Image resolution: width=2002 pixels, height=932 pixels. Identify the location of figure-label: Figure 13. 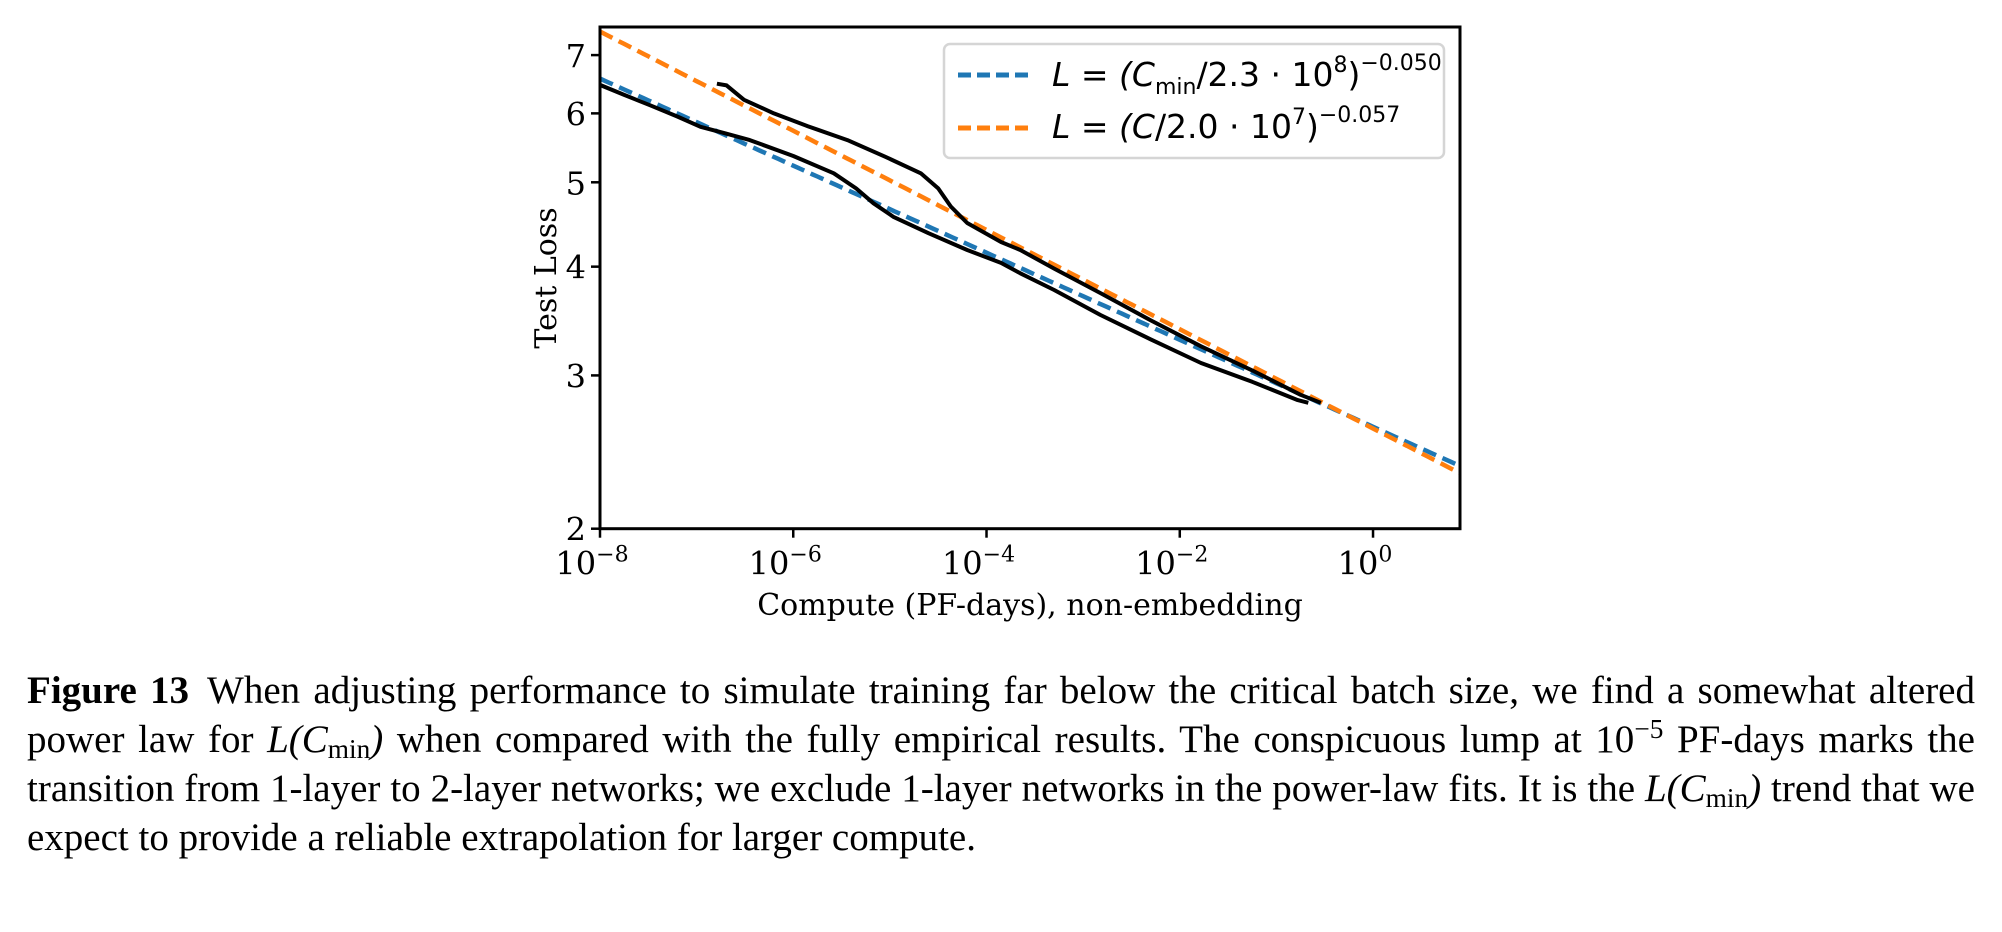
(108, 690).